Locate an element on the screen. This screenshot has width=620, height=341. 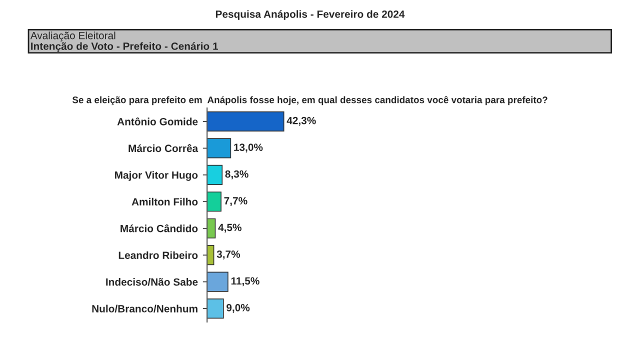
data-label: 4,5% is located at coordinates (230, 228).